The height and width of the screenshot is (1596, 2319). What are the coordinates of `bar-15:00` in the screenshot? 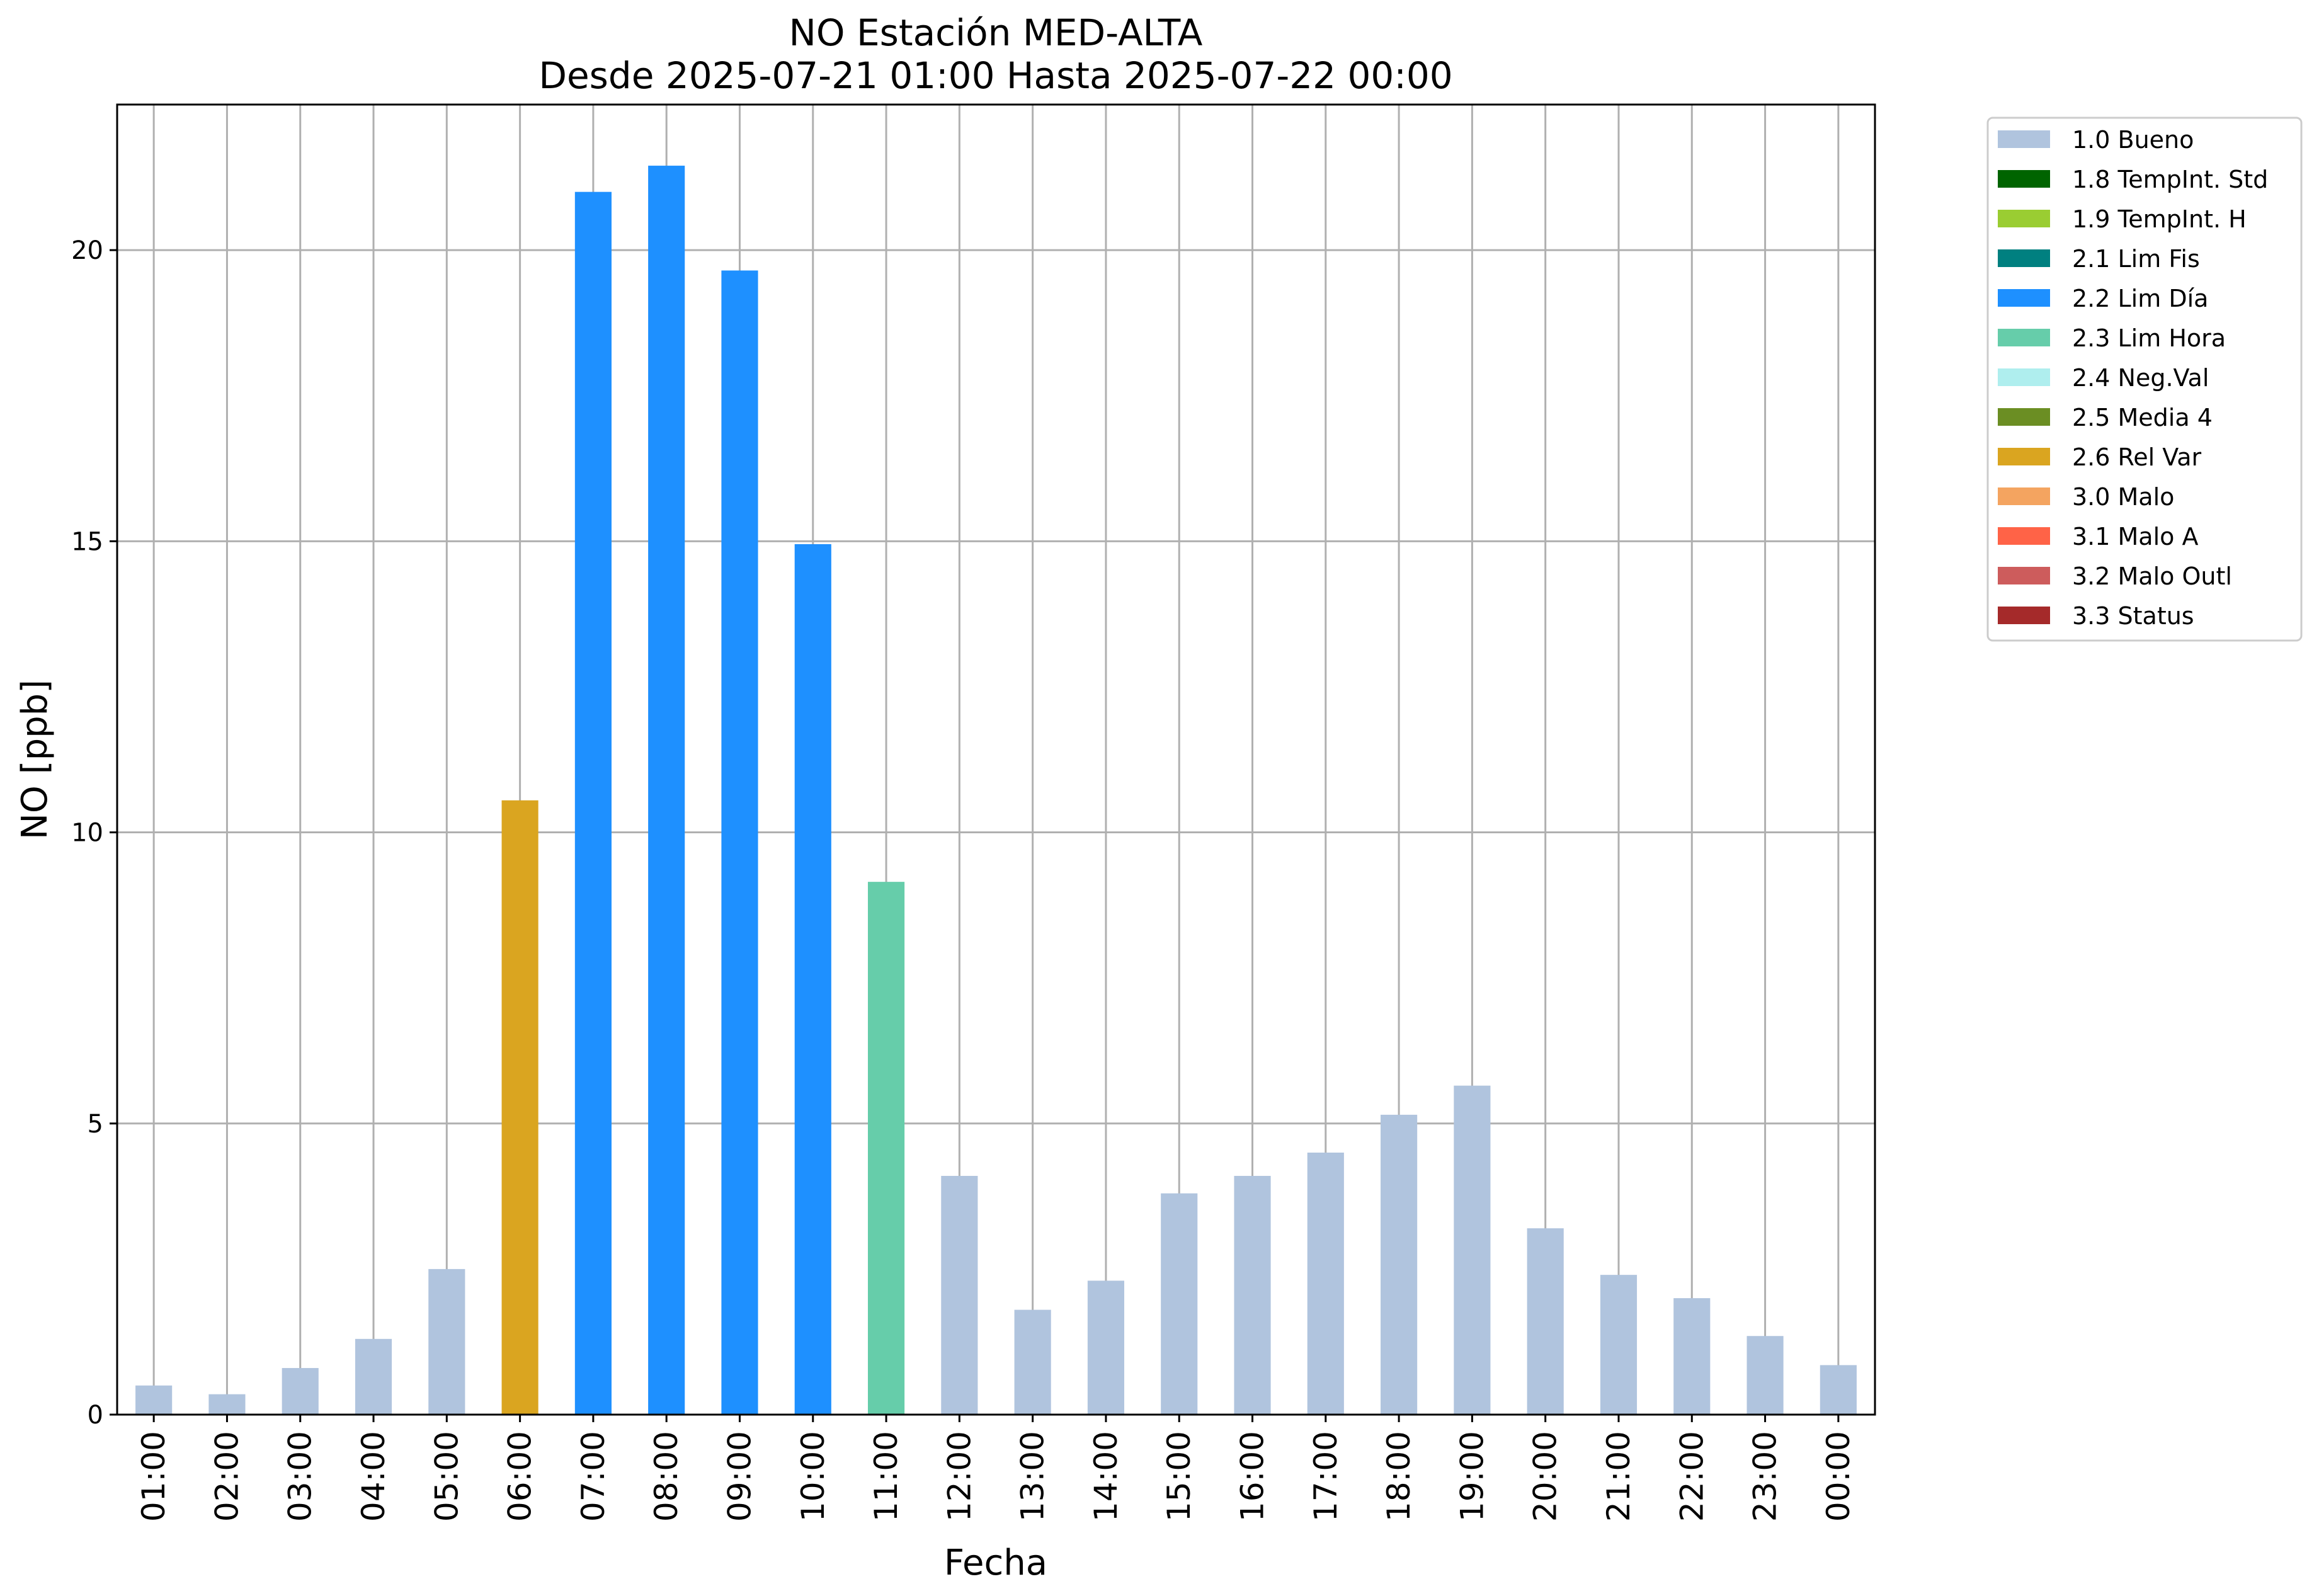 It's located at (1179, 1304).